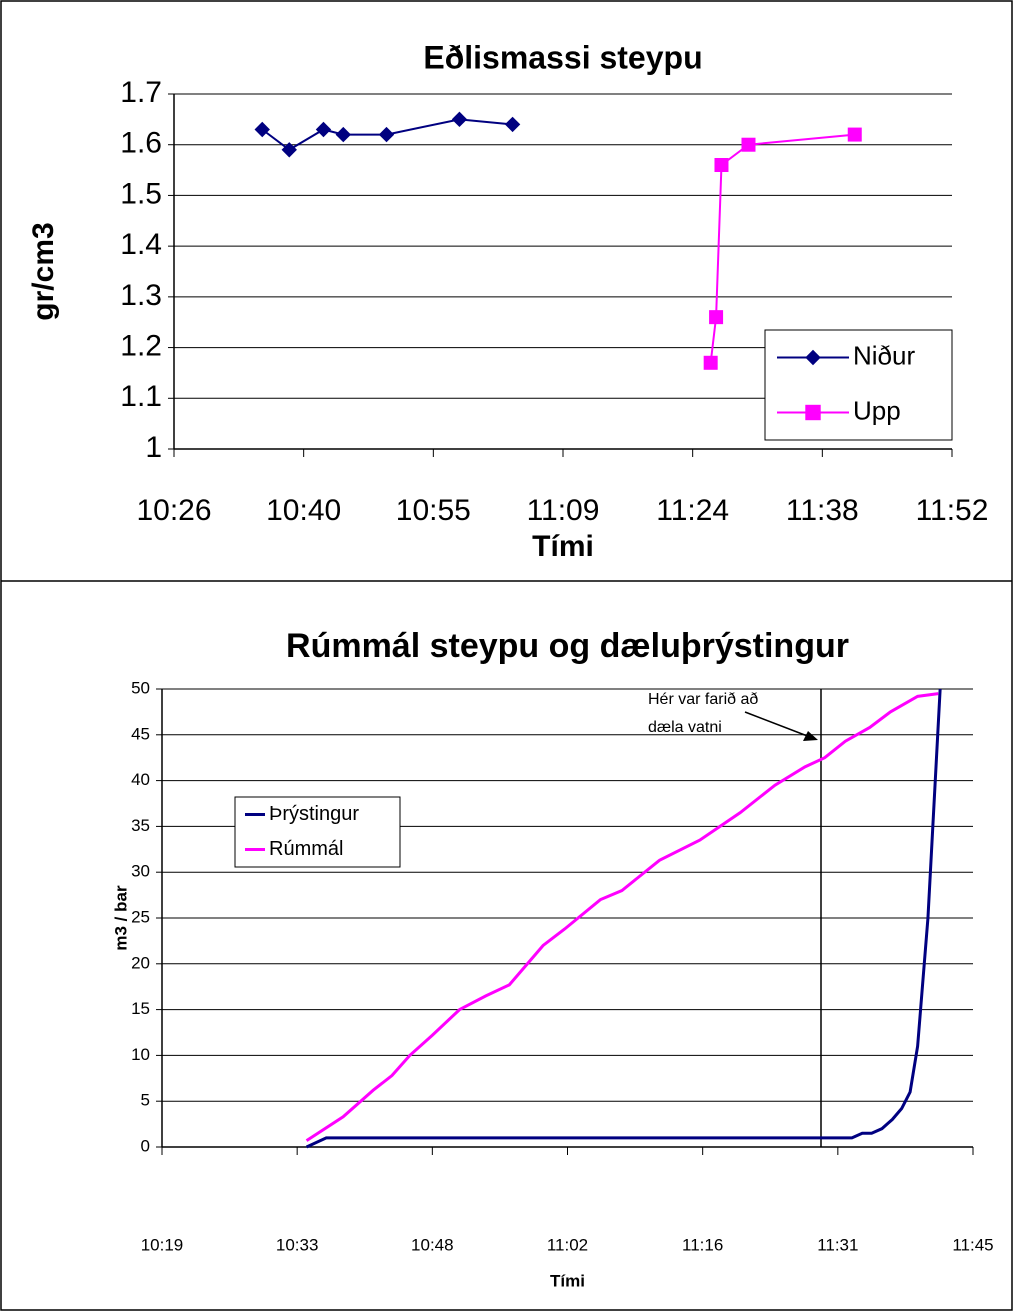 This screenshot has height=1311, width=1013. I want to click on y-tick-label: 1.7, so click(141, 92).